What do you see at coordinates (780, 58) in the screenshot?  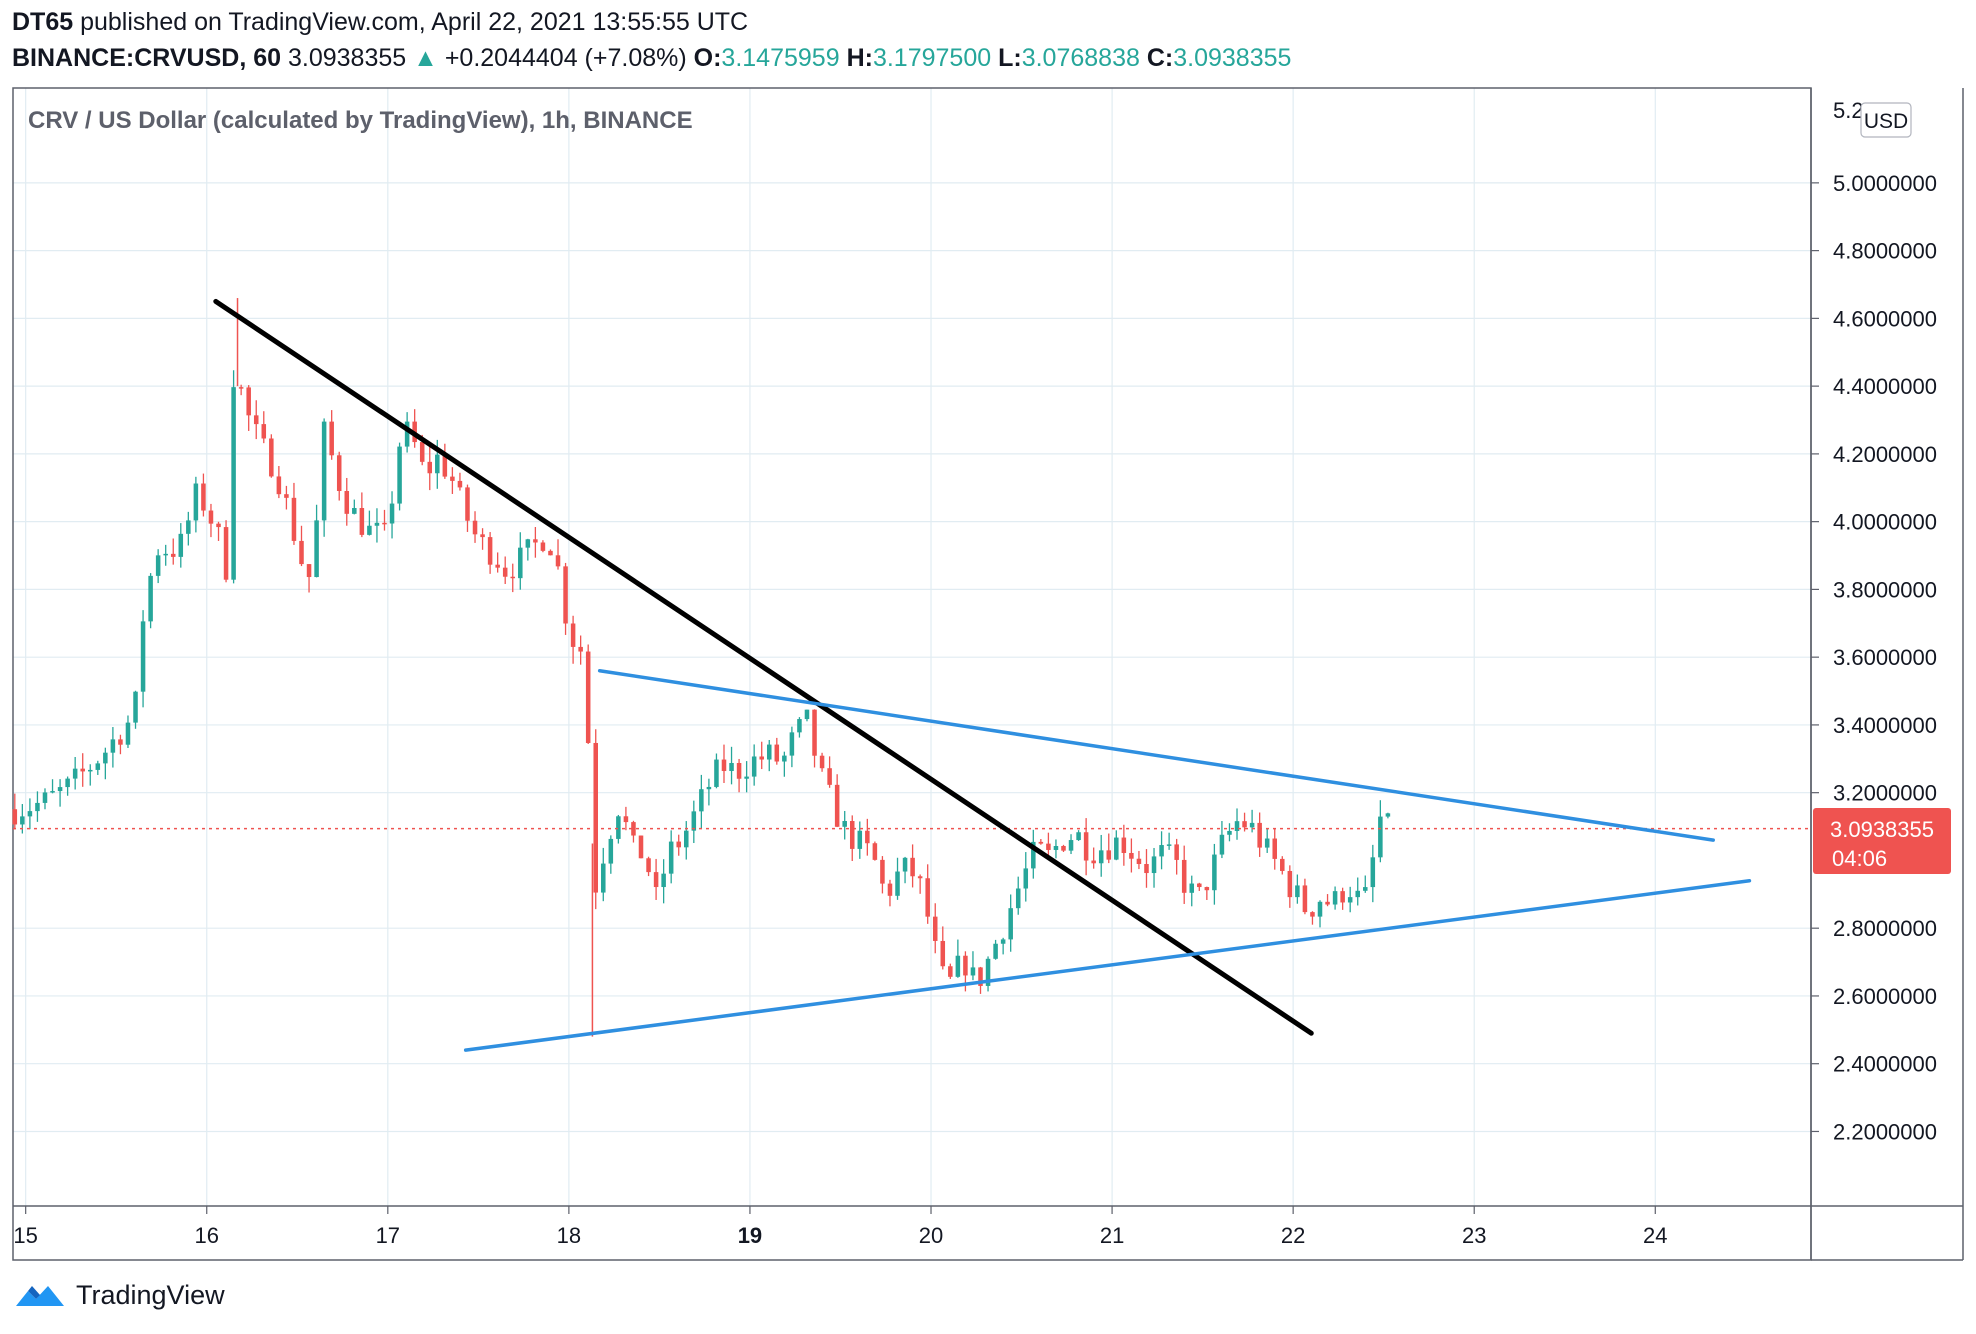 I see `open-value: 3.1475959` at bounding box center [780, 58].